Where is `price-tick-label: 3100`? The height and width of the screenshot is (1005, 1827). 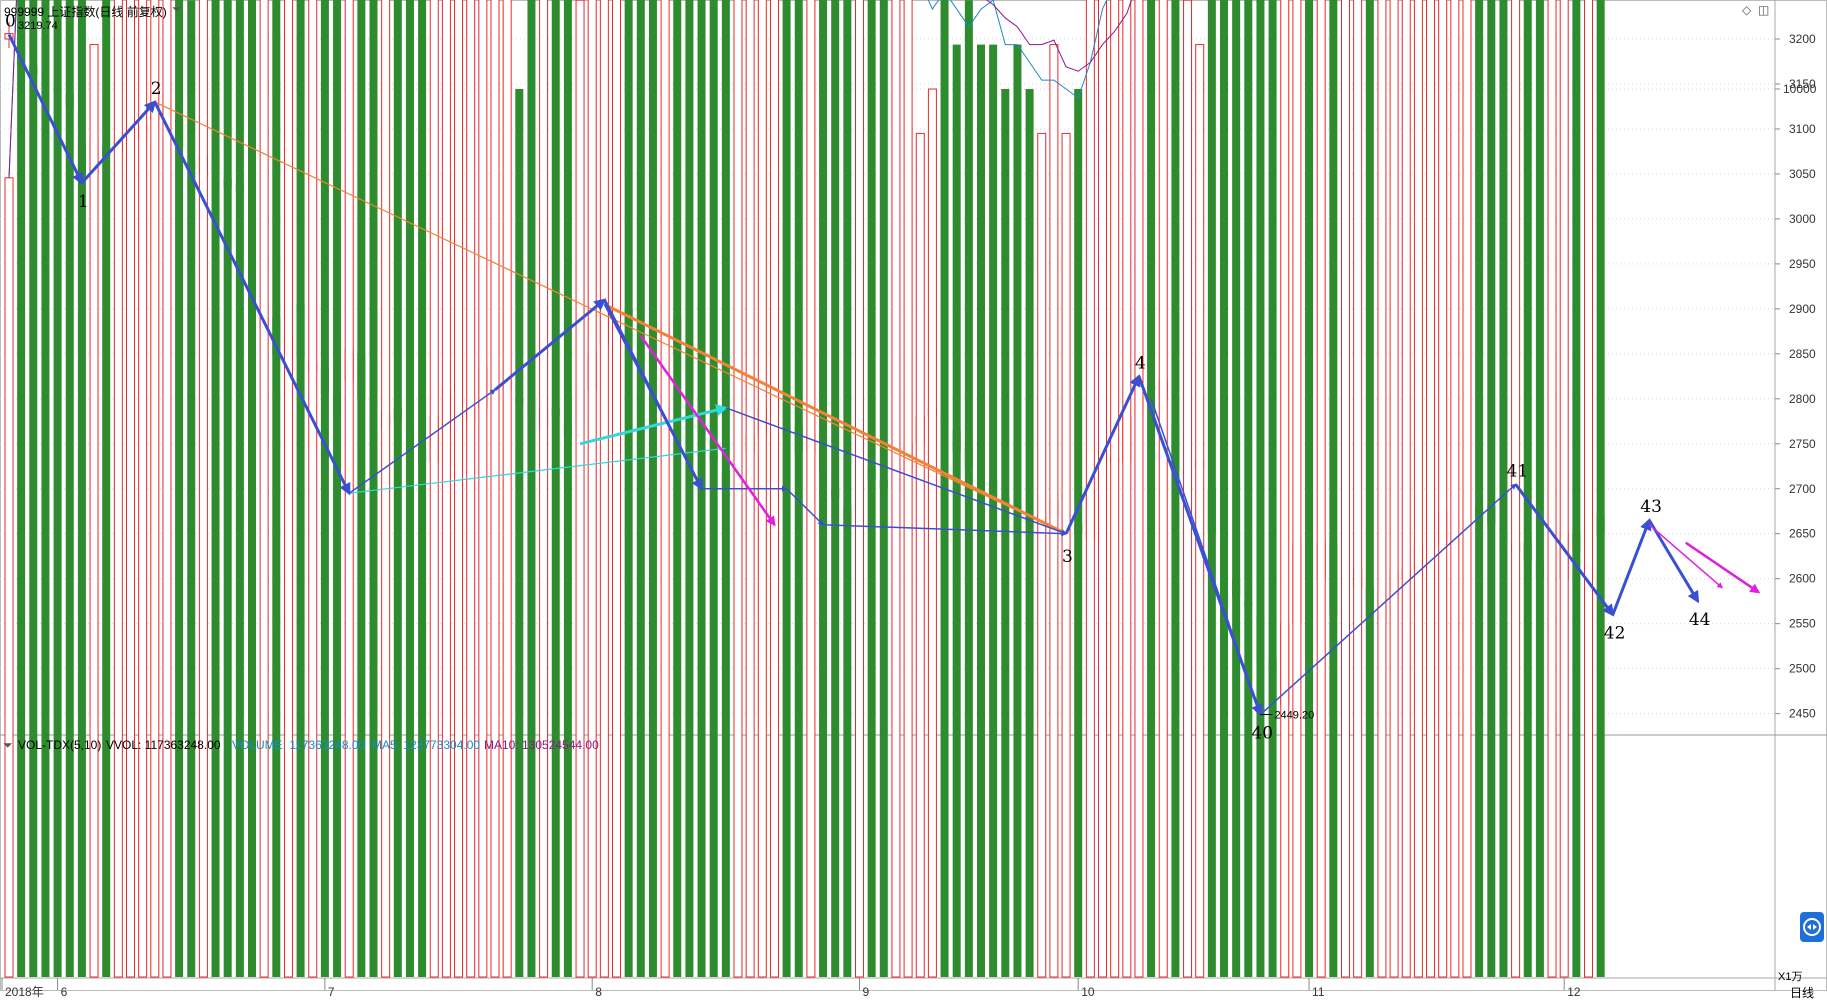
price-tick-label: 3100 is located at coordinates (1802, 129).